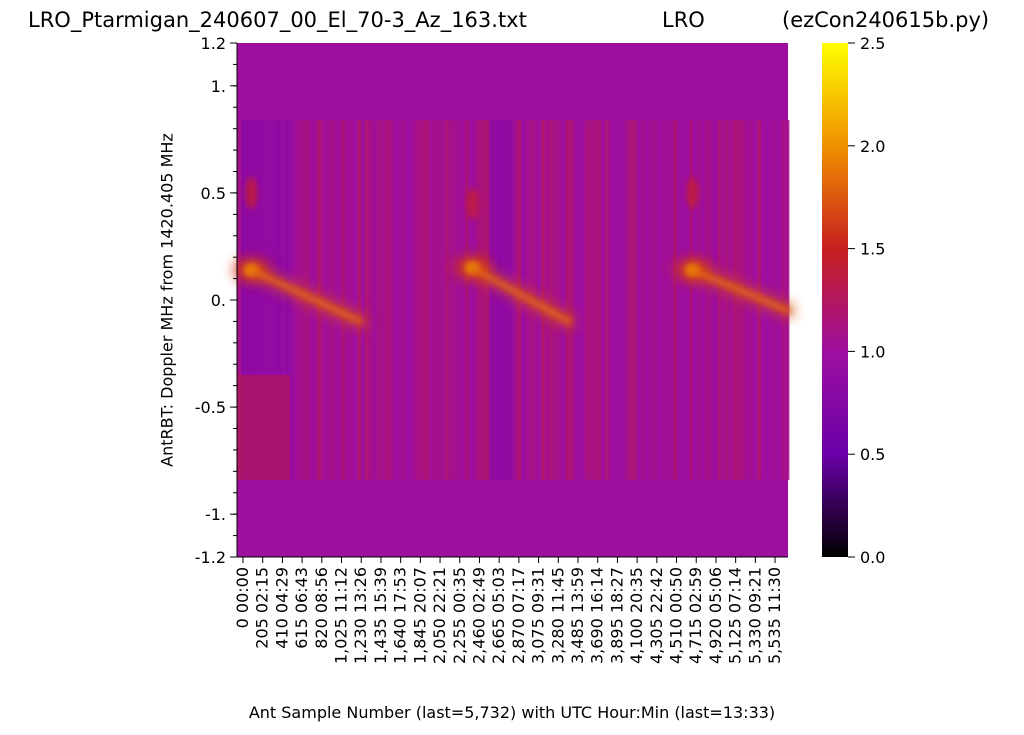  I want to click on y-tick-label: 0., so click(218, 300).